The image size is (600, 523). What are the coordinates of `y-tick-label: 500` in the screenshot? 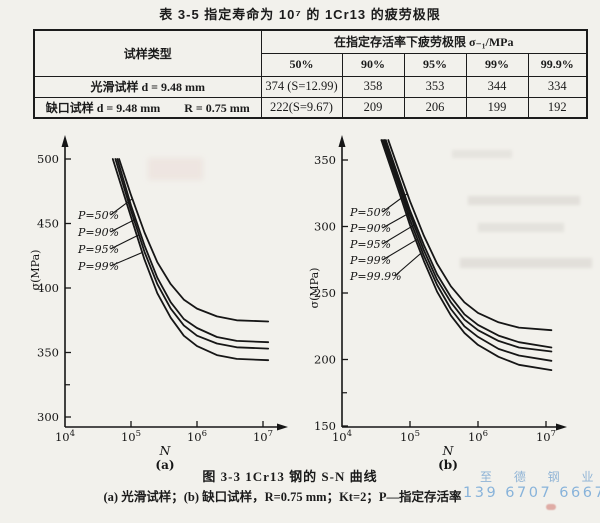 It's located at (48, 159).